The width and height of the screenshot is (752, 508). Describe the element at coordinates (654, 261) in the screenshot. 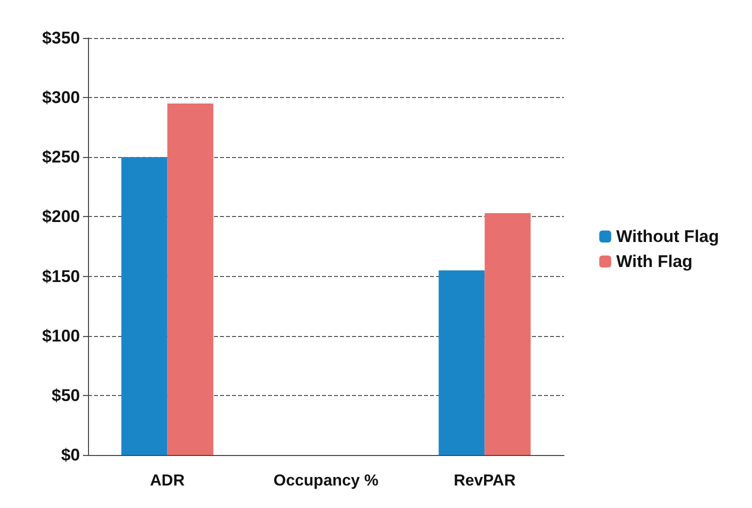

I see `legend-label: With Flag` at that location.